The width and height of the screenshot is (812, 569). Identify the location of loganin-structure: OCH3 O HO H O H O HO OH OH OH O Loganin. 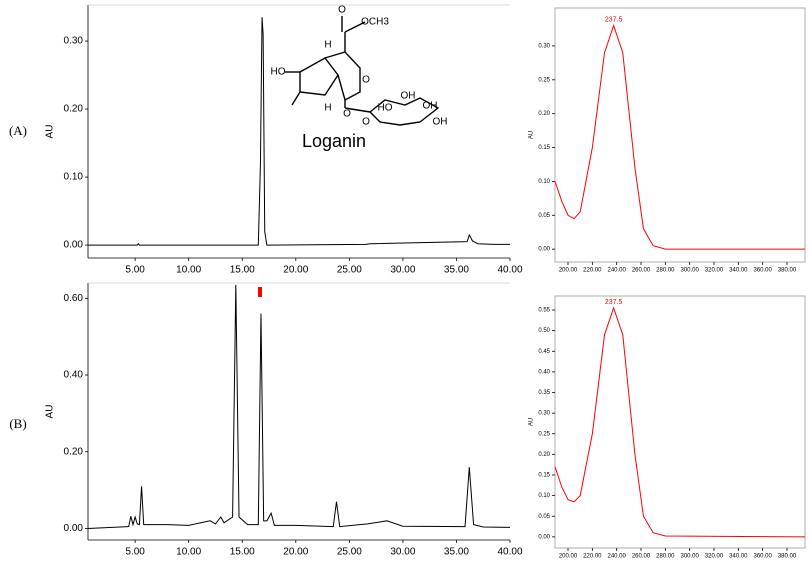
(359, 78).